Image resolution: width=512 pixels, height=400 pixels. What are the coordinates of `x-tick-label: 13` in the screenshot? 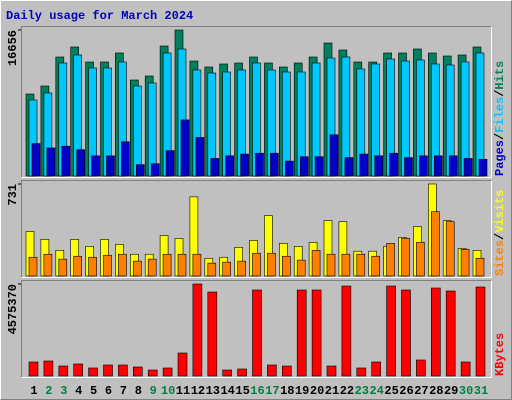 It's located at (213, 391).